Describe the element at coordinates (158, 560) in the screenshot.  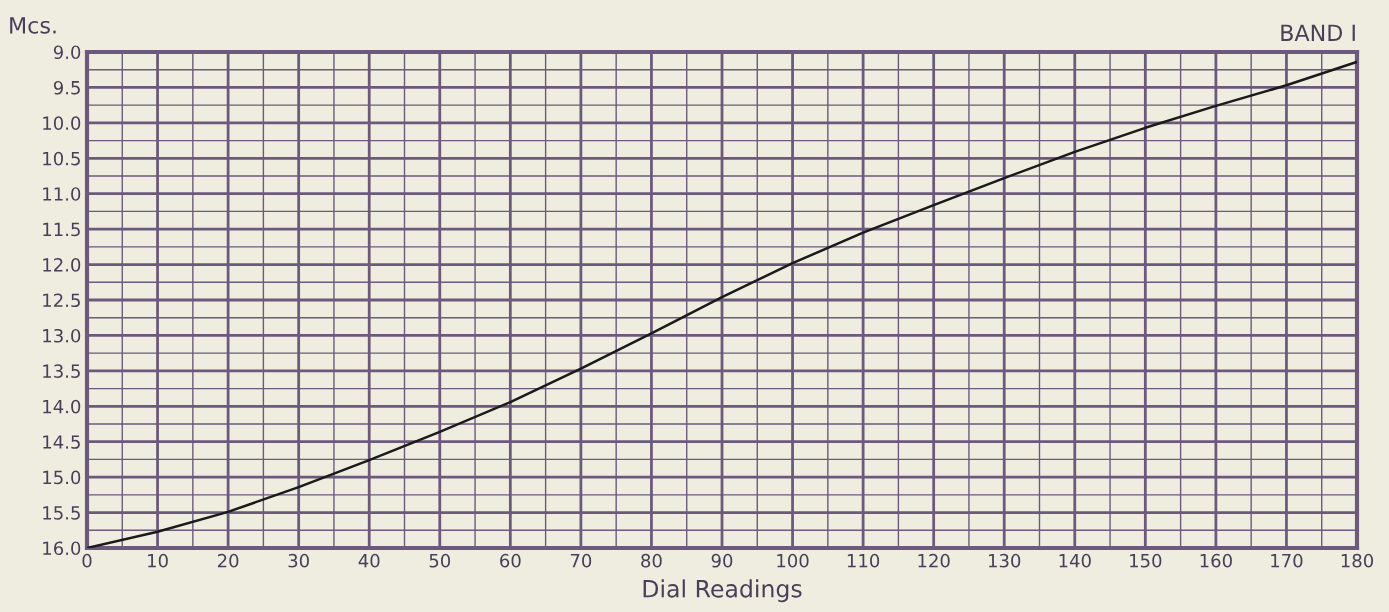
I see `x-tick-label: 10` at that location.